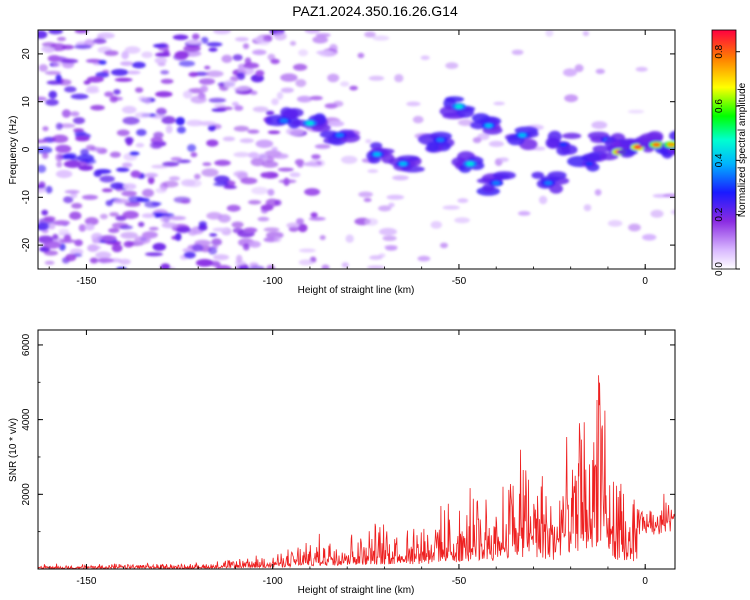 The height and width of the screenshot is (600, 750). What do you see at coordinates (719, 106) in the screenshot?
I see `colorbar-tick-label: 0.6` at bounding box center [719, 106].